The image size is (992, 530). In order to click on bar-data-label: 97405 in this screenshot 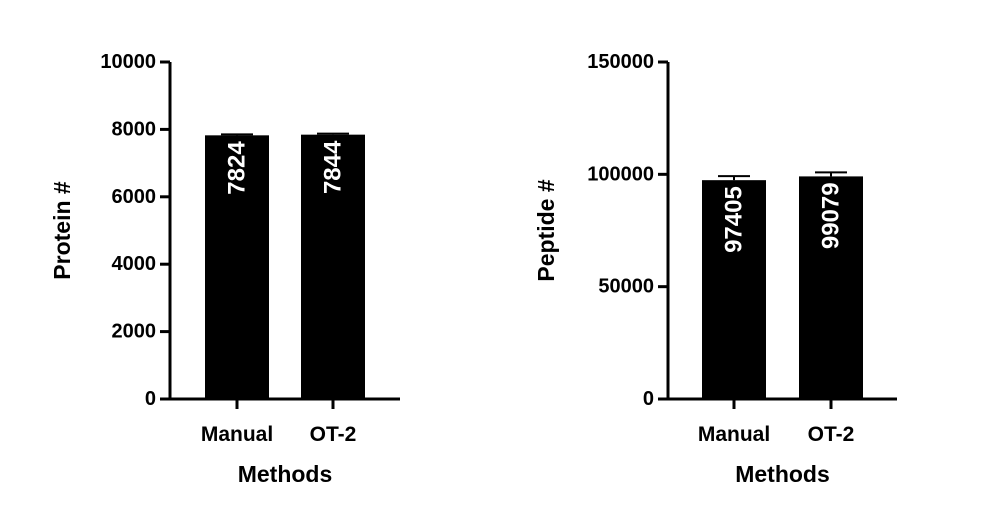, I will do `click(734, 219)`.